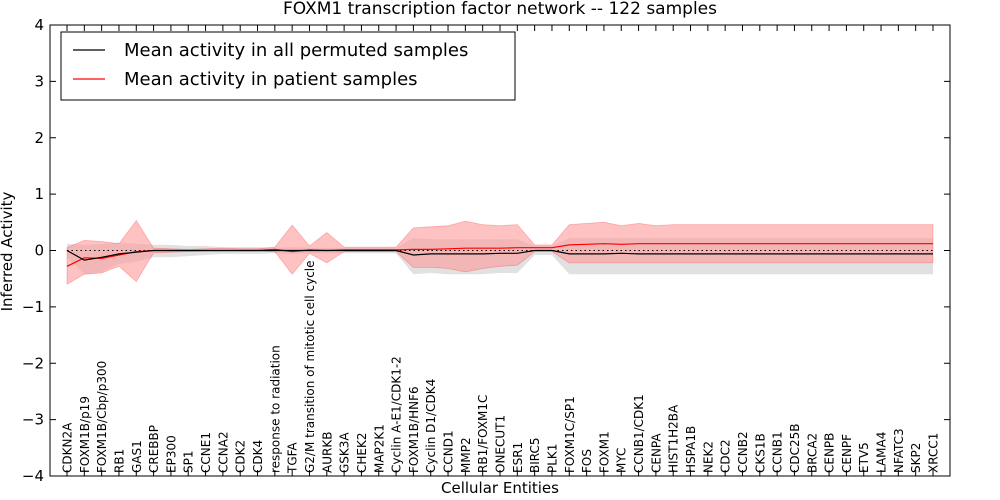 The height and width of the screenshot is (500, 1000). Describe the element at coordinates (189, 462) in the screenshot. I see `x-tick-label: SP1` at that location.